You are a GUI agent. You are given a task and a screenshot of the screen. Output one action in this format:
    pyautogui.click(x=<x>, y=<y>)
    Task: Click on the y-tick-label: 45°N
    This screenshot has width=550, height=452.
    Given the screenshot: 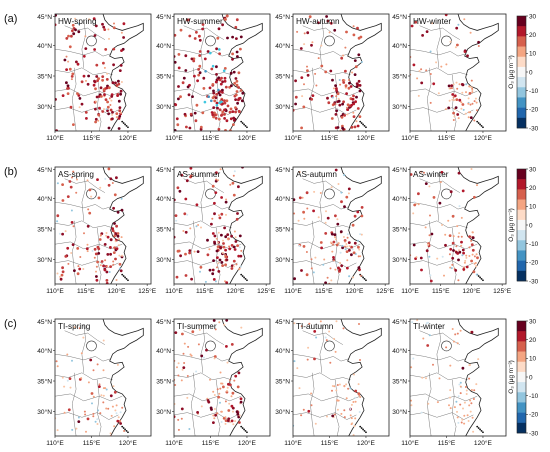 What is the action you would take?
    pyautogui.click(x=163, y=170)
    